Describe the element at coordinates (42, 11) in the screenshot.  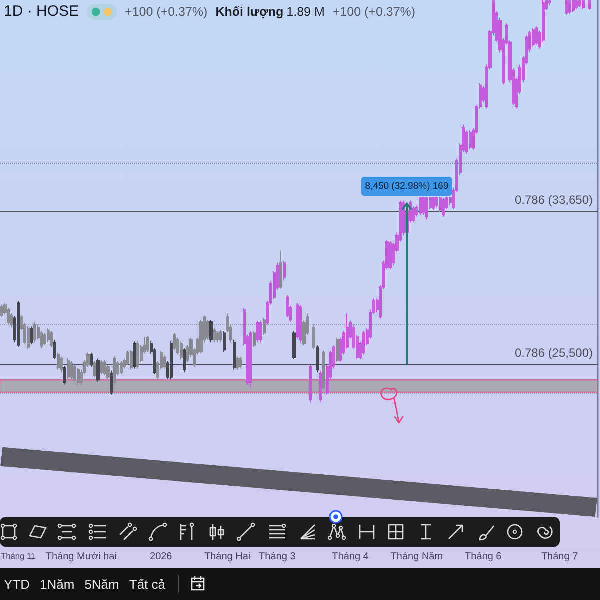
I see `chart-title: 1D · HOSE` at that location.